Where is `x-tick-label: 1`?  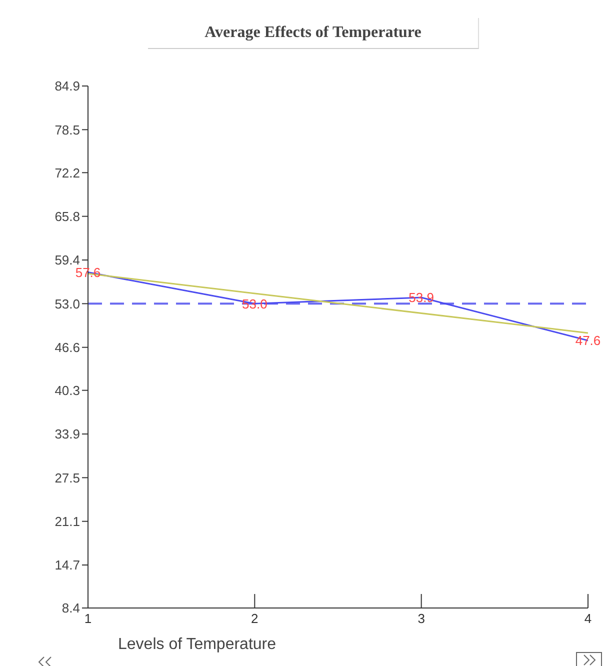
x-tick-label: 1 is located at coordinates (88, 618).